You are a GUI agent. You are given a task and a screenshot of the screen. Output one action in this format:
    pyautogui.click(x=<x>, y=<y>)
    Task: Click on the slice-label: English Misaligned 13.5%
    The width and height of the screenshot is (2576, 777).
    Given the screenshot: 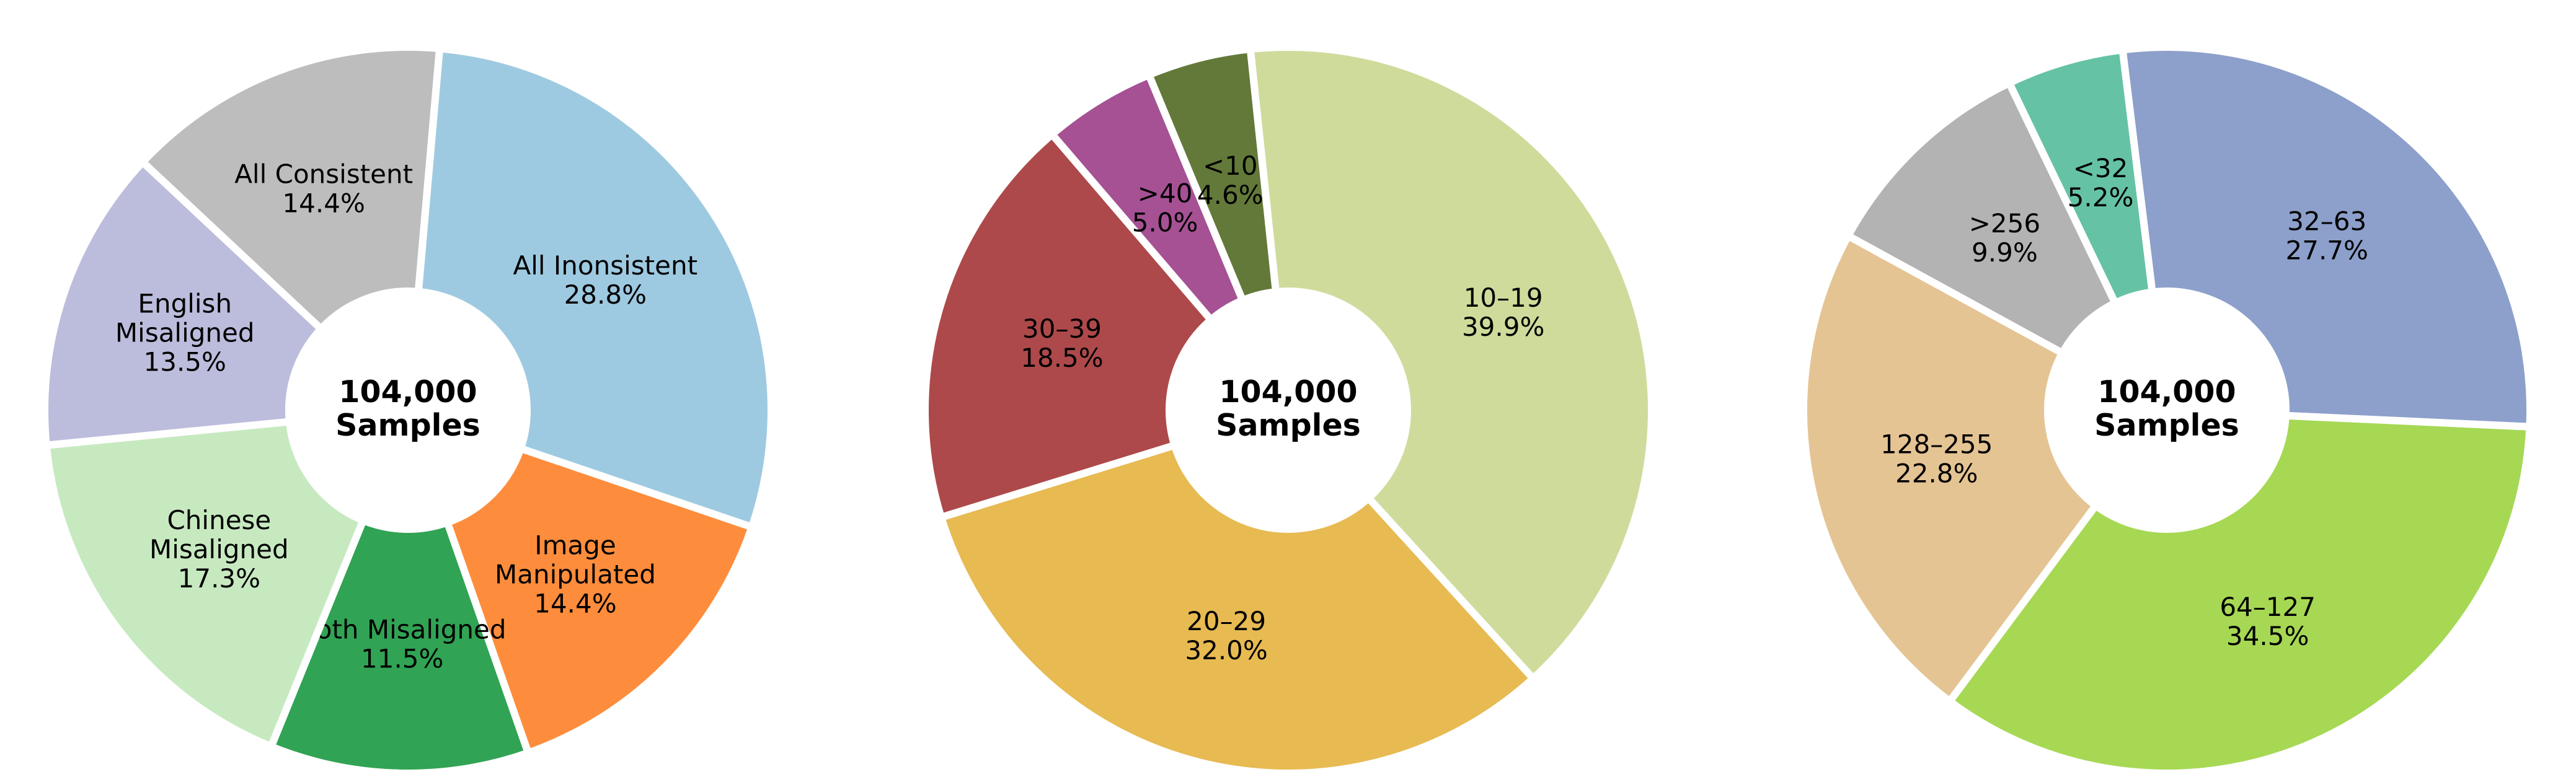 What is the action you would take?
    pyautogui.click(x=185, y=332)
    